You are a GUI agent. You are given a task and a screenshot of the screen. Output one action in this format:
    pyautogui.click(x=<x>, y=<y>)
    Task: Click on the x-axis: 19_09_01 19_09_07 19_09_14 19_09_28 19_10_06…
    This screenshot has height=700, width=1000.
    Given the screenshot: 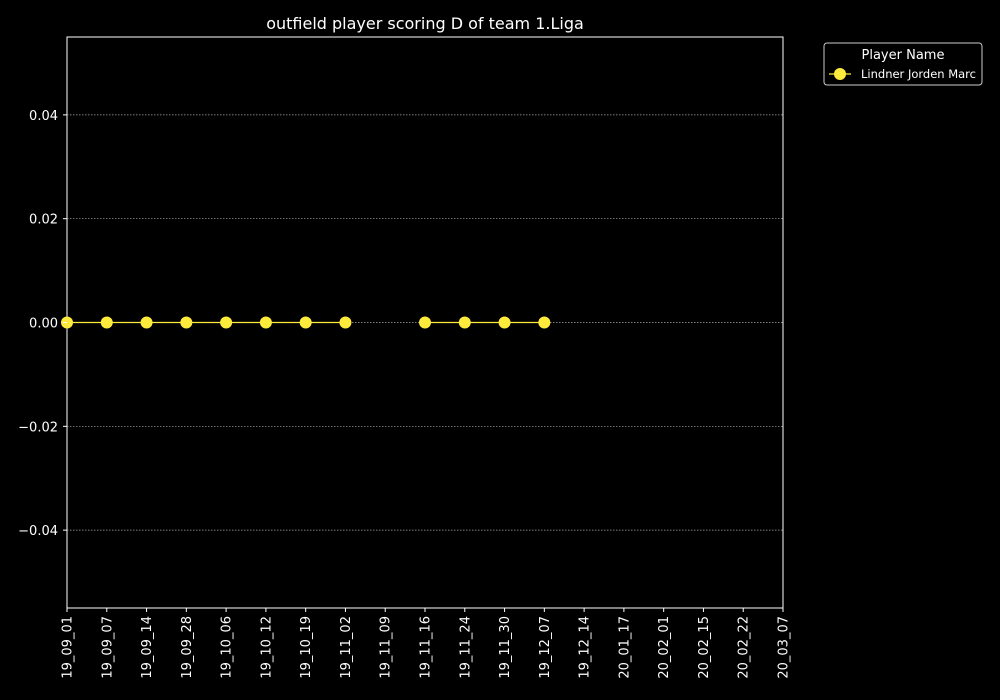 What is the action you would take?
    pyautogui.click(x=426, y=643)
    